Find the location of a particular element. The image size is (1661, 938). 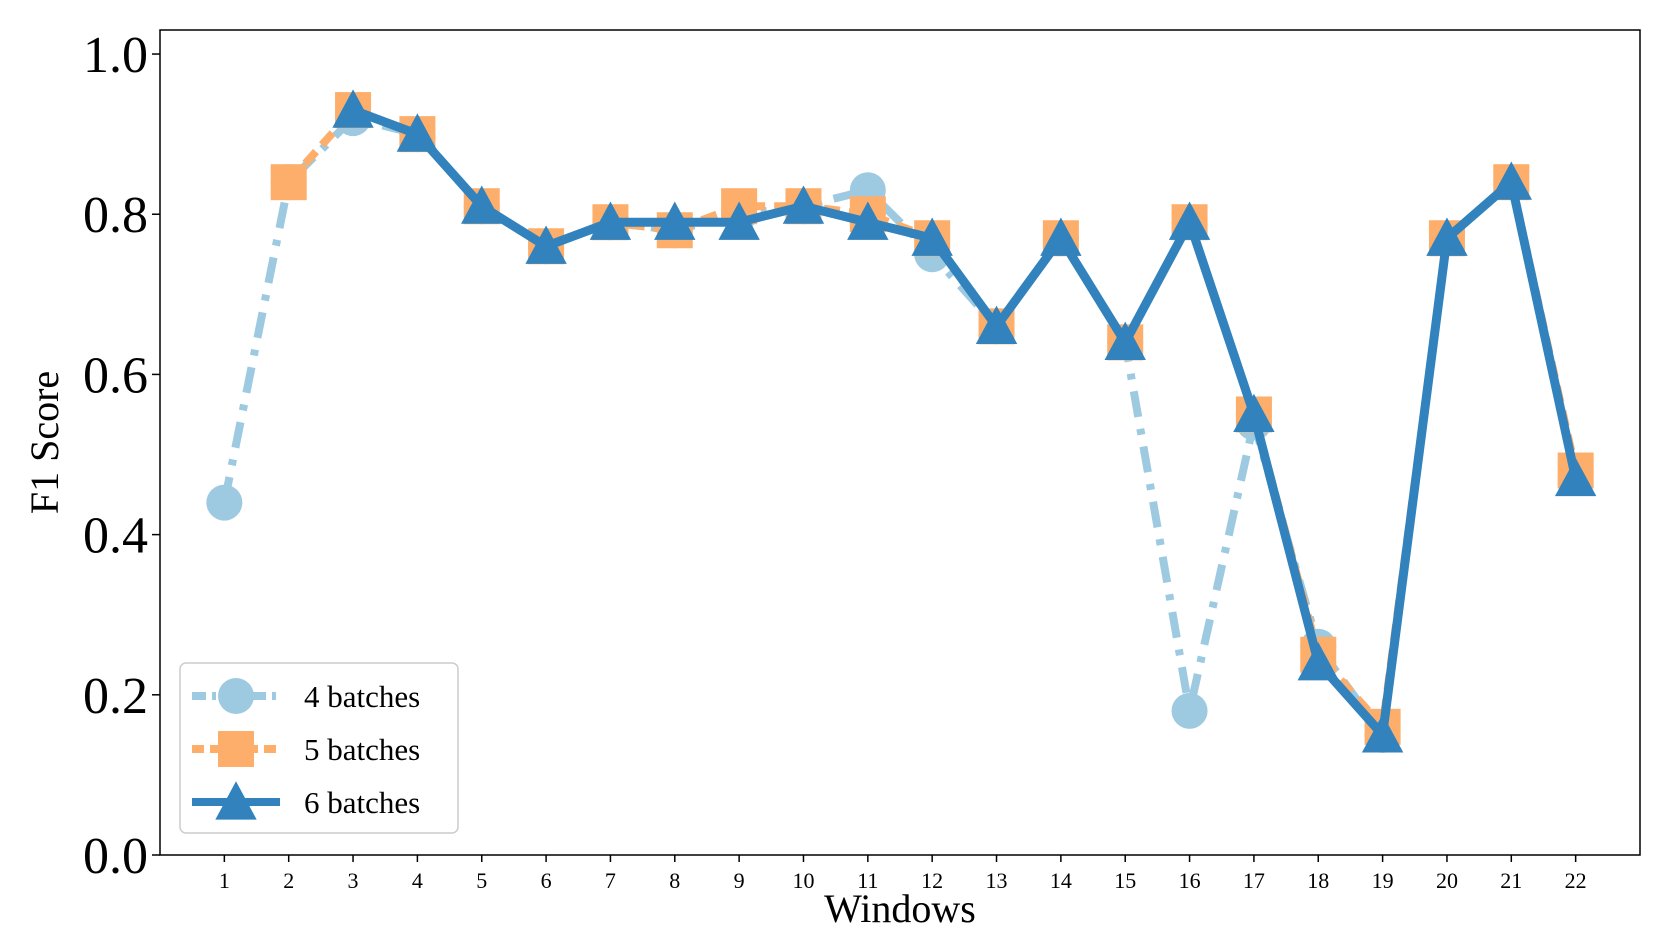

x-axis: 1 2 3 4 5 6 7 8 9 10 11 12 13 14 15 16 17 18 19 20 21 22 is located at coordinates (903, 874).